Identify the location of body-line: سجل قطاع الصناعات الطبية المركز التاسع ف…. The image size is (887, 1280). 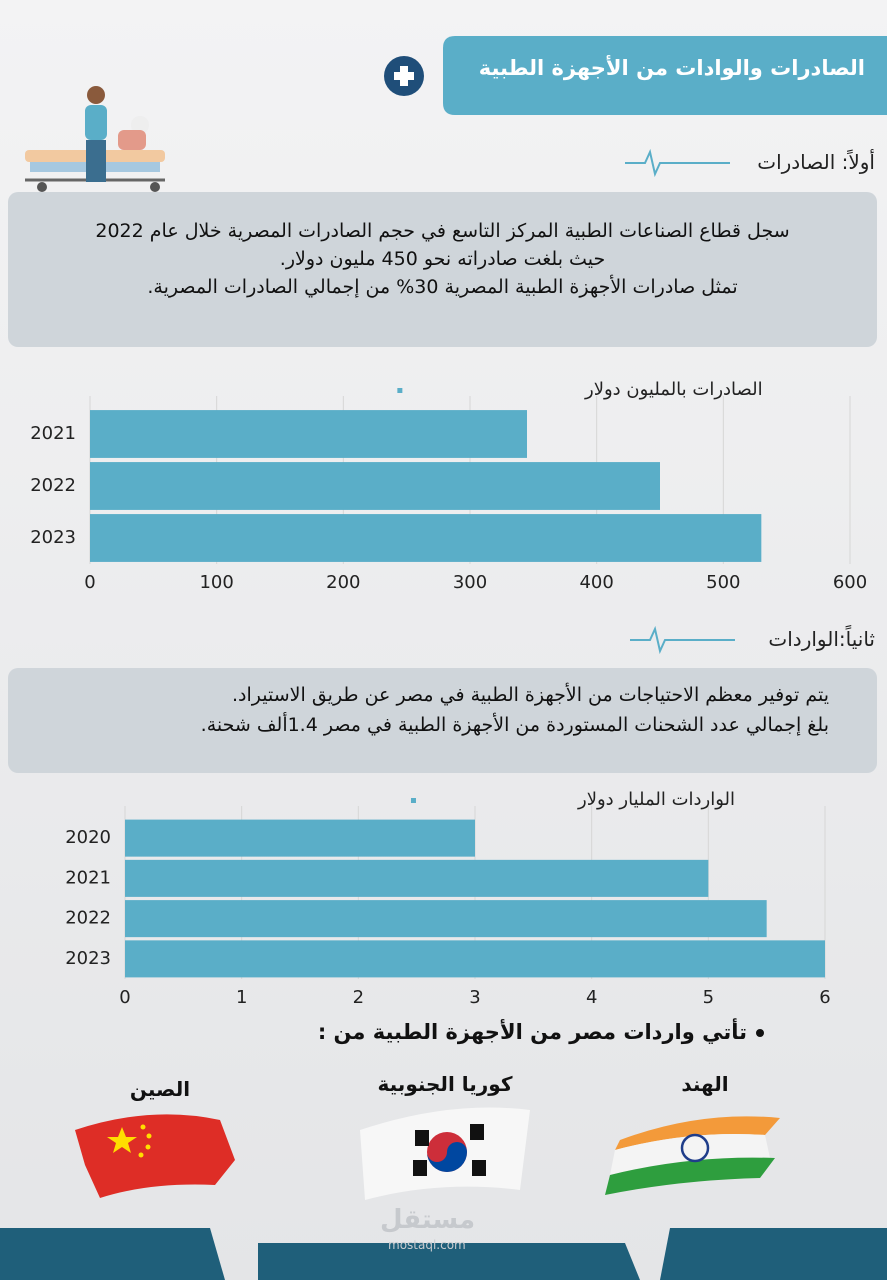
(442, 231).